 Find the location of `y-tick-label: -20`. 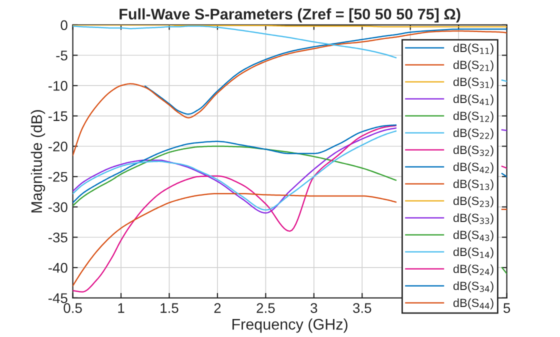

y-tick-label: -20 is located at coordinates (58, 147).